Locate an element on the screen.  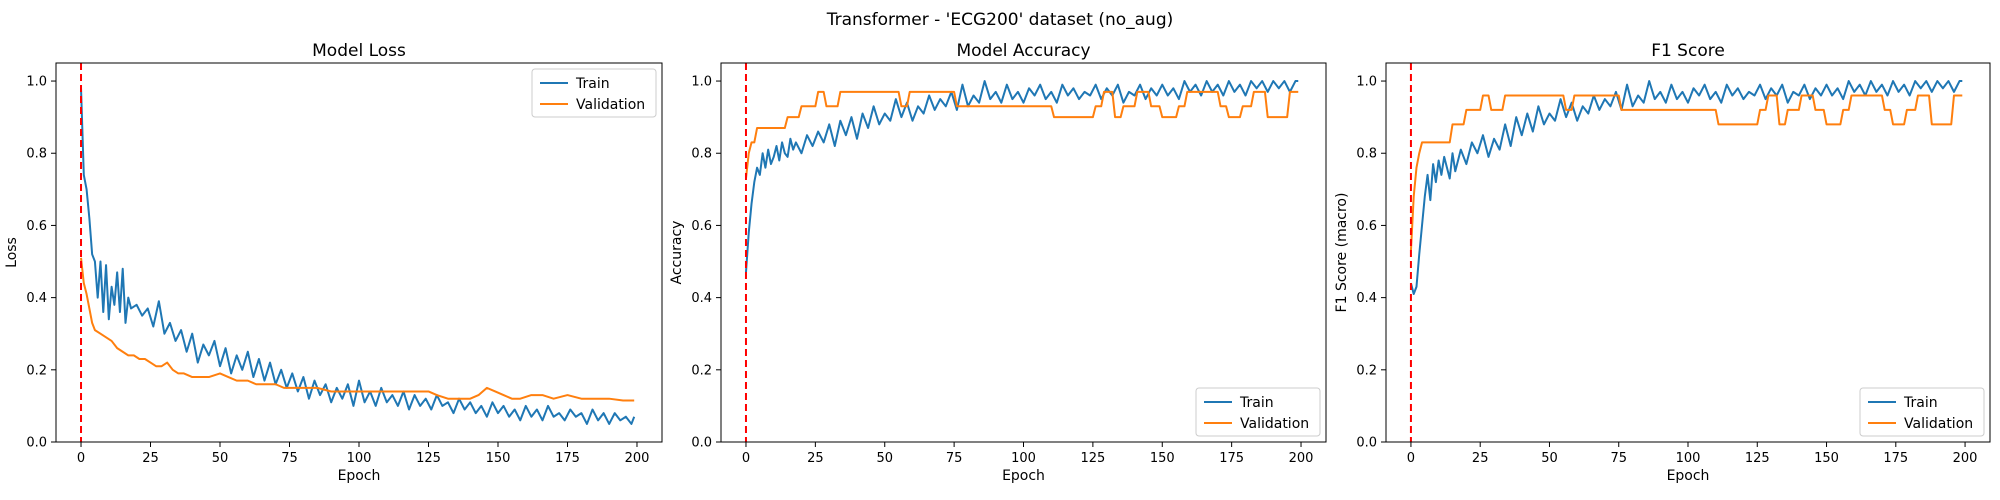
chart-title: Model Accuracy is located at coordinates (1023, 51).